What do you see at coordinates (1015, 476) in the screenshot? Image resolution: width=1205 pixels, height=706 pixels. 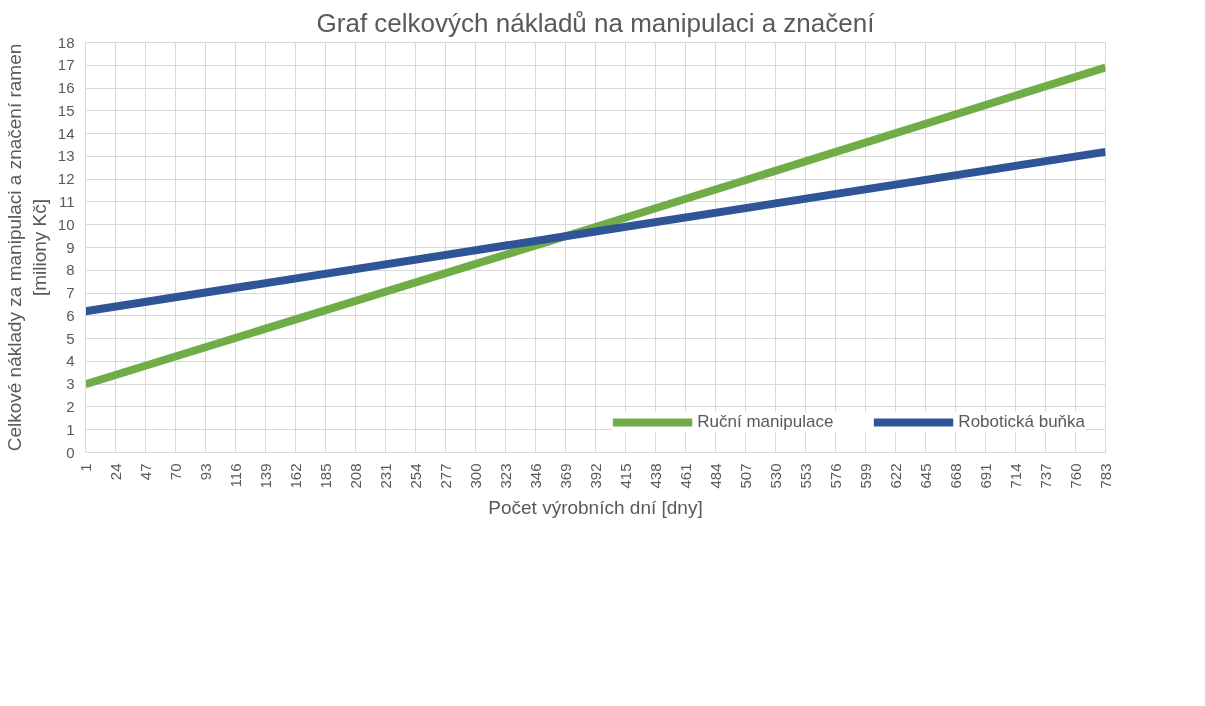 I see `x-tick-label: 714` at bounding box center [1015, 476].